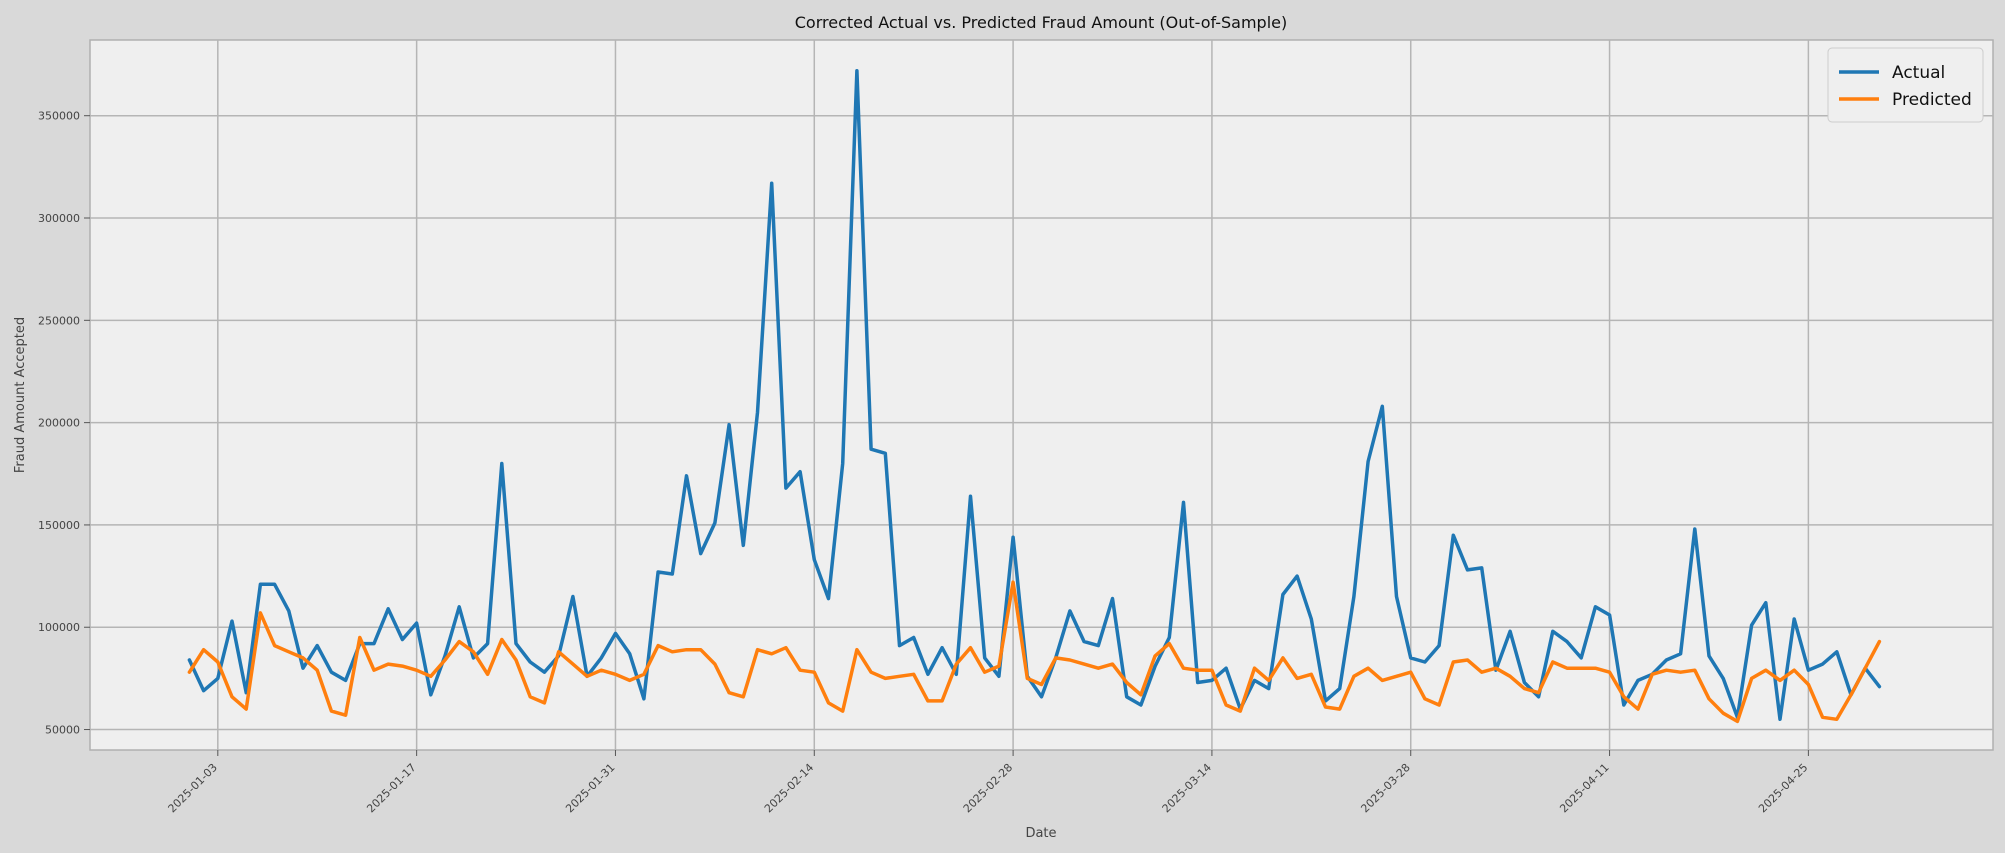  I want to click on legend-label-actual: Actual, so click(1918, 73).